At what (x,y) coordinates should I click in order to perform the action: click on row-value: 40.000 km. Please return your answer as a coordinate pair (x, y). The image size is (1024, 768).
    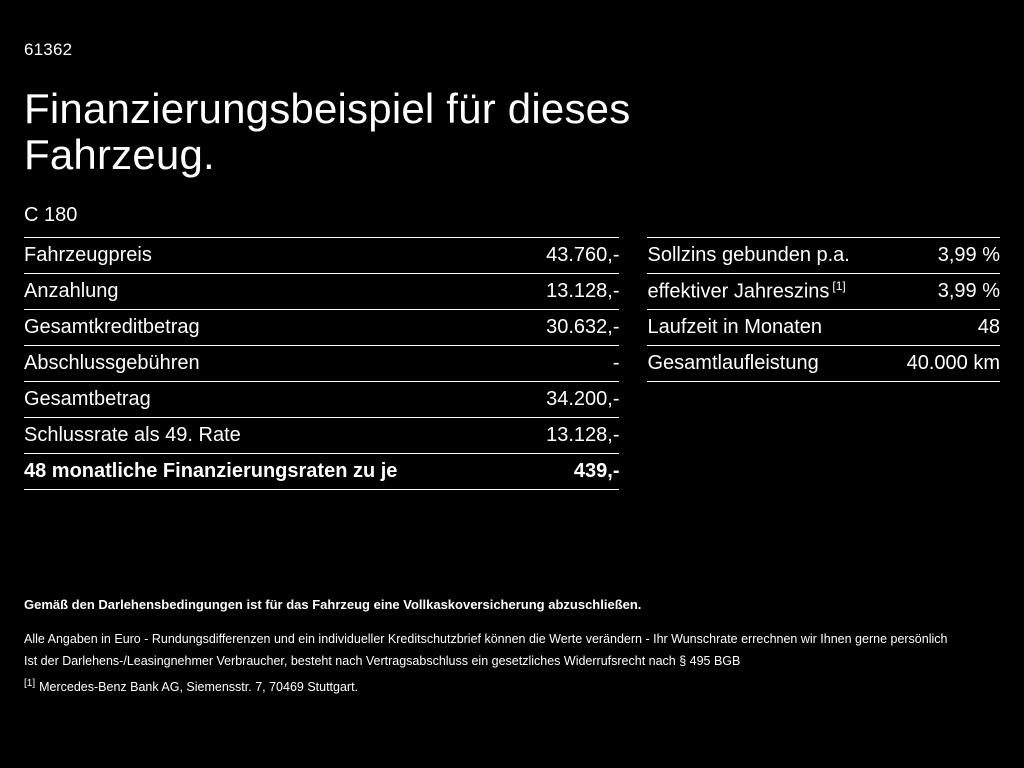
    Looking at the image, I should click on (953, 363).